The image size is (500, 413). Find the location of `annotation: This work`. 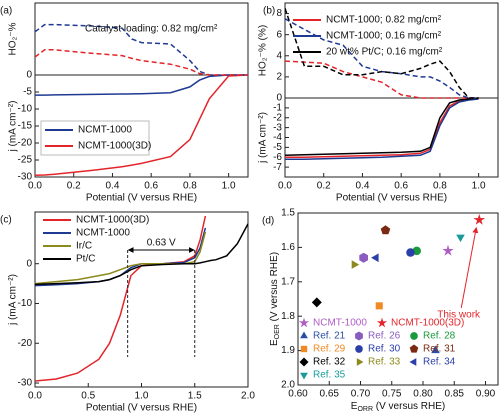

annotation: This work is located at coordinates (459, 315).